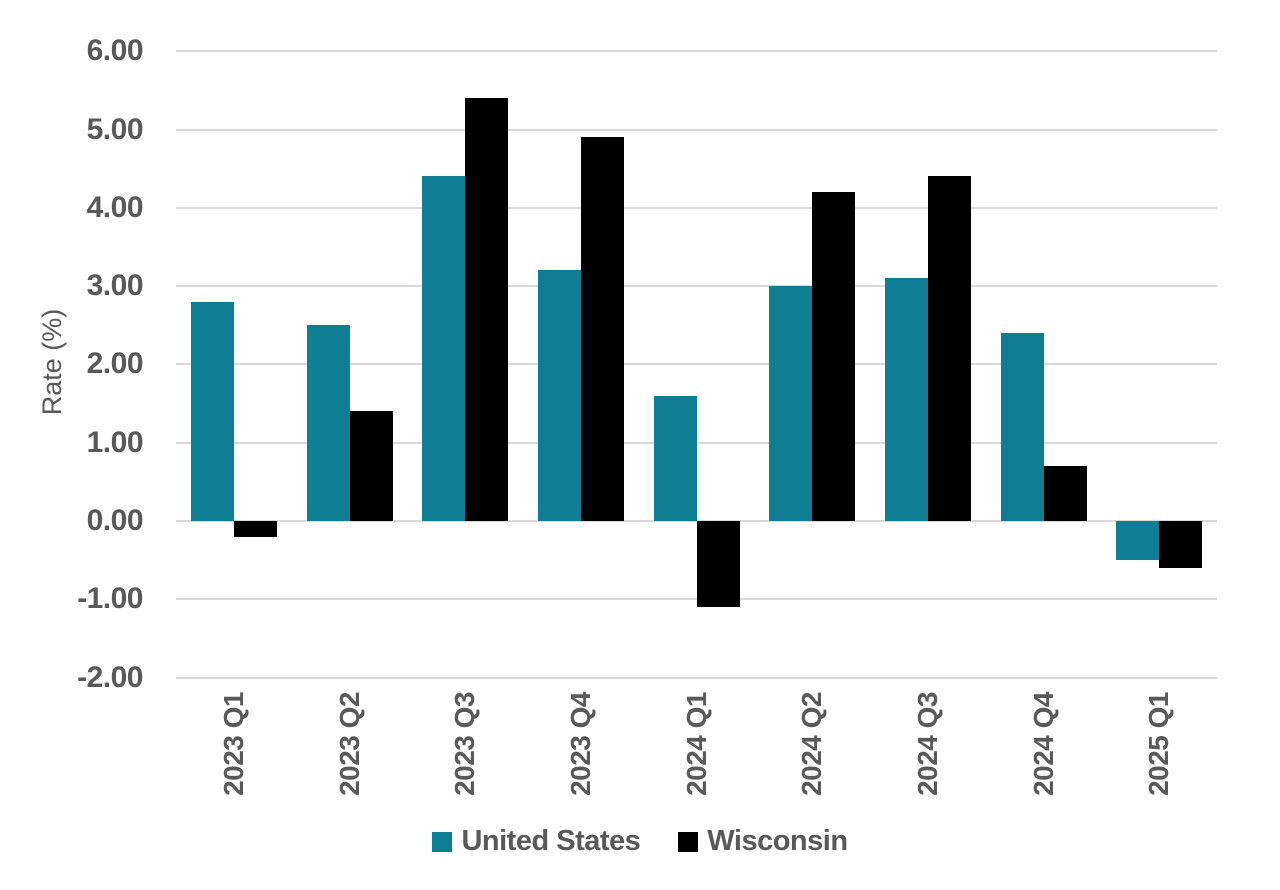 This screenshot has height=890, width=1280. I want to click on bar-wisconsin-2025-q1, so click(1181, 544).